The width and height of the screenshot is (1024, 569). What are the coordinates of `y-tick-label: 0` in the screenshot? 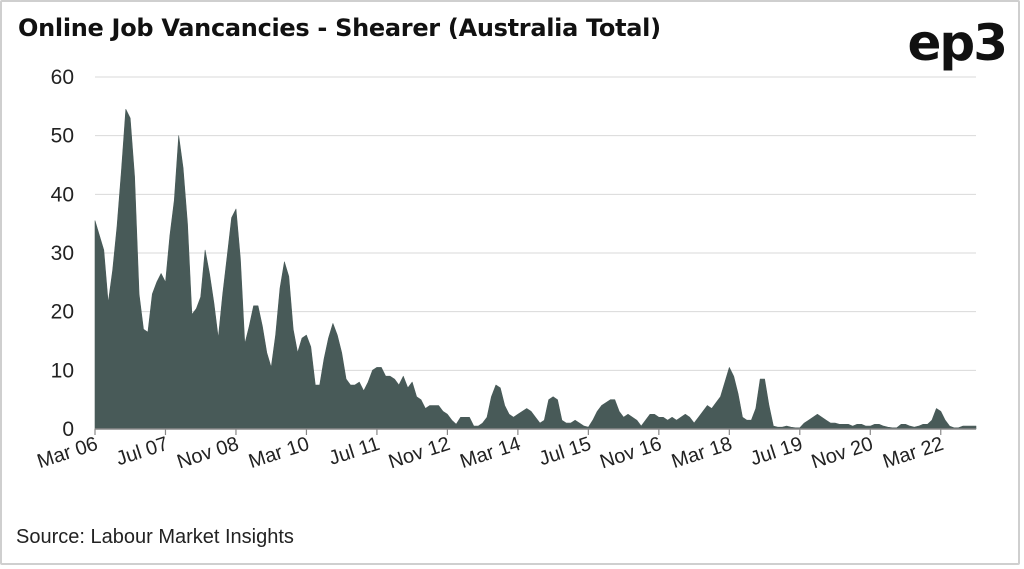 It's located at (68, 429).